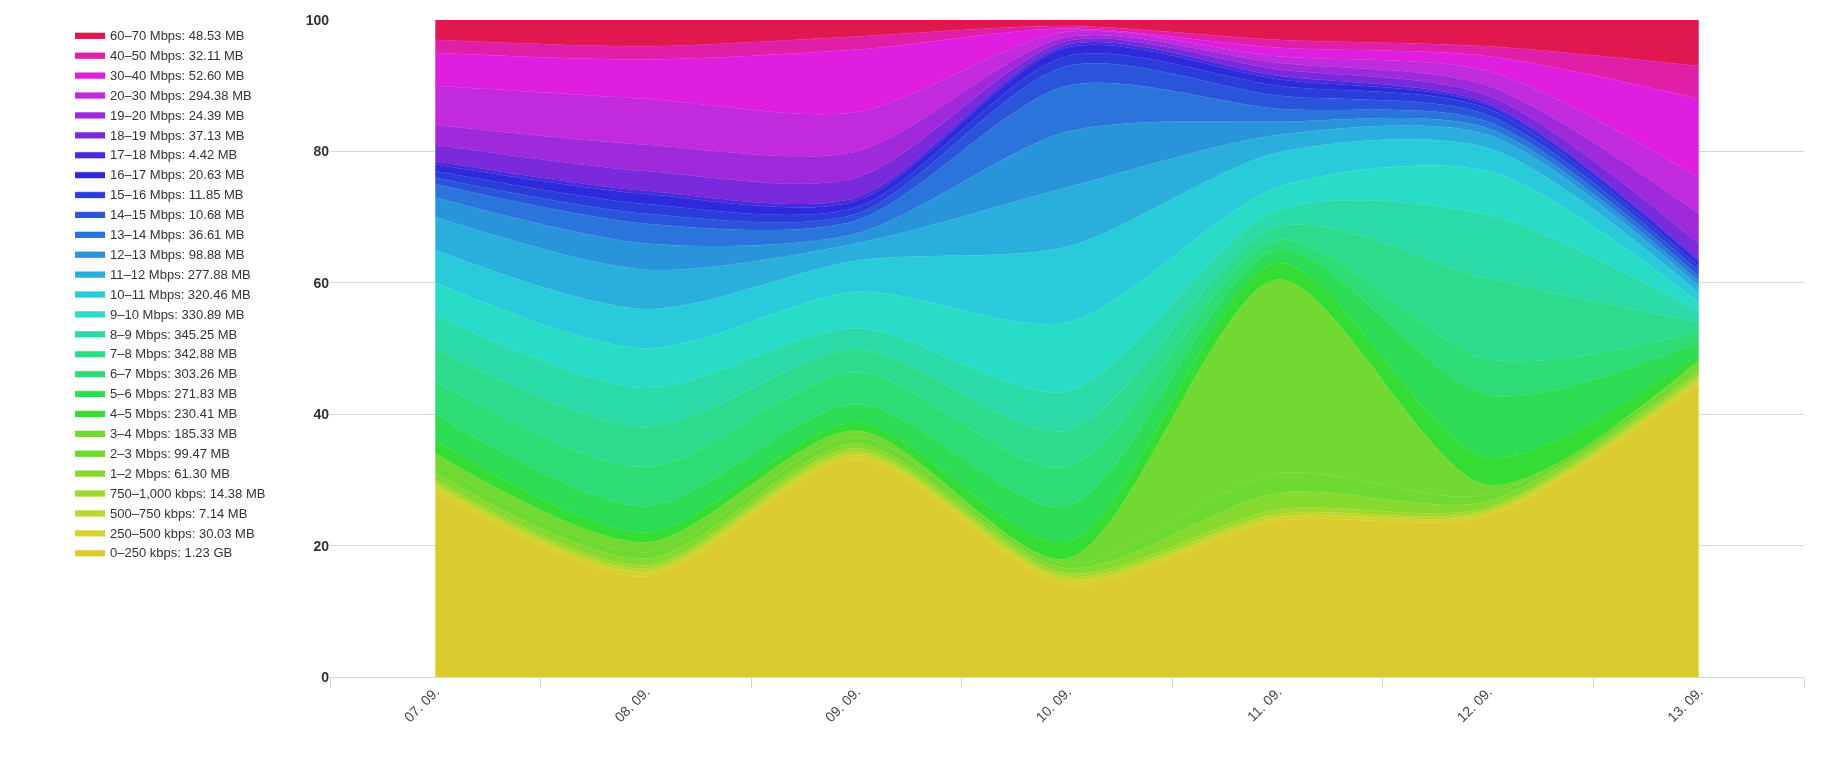 Image resolution: width=1844 pixels, height=767 pixels. I want to click on legend-label: 0–250 kbps: 1.23 GB, so click(171, 553).